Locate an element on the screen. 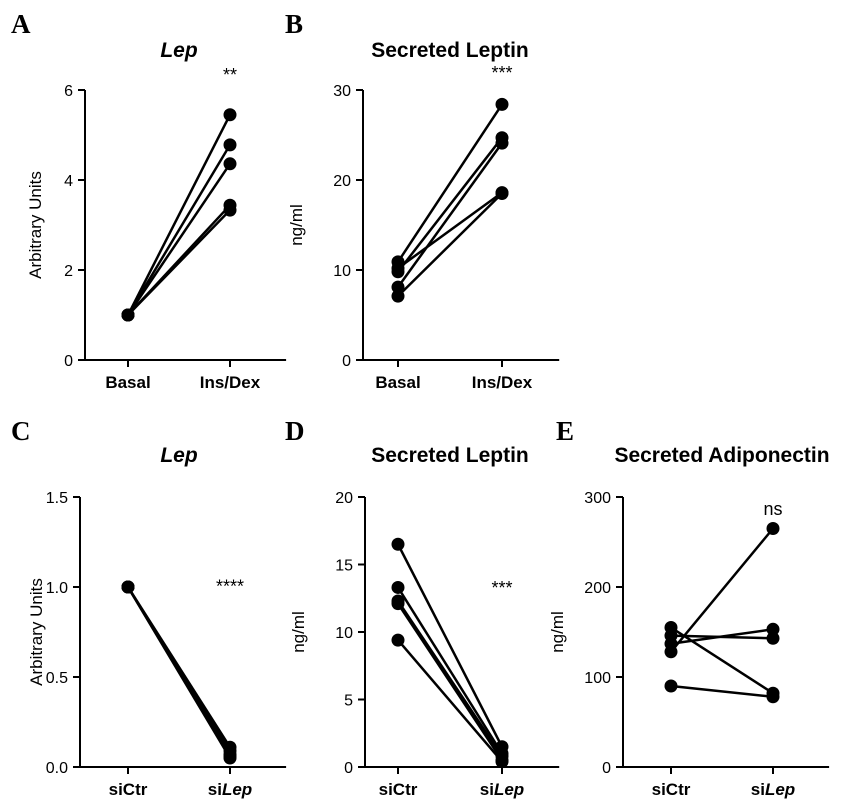  significance-marker: **** is located at coordinates (230, 586).